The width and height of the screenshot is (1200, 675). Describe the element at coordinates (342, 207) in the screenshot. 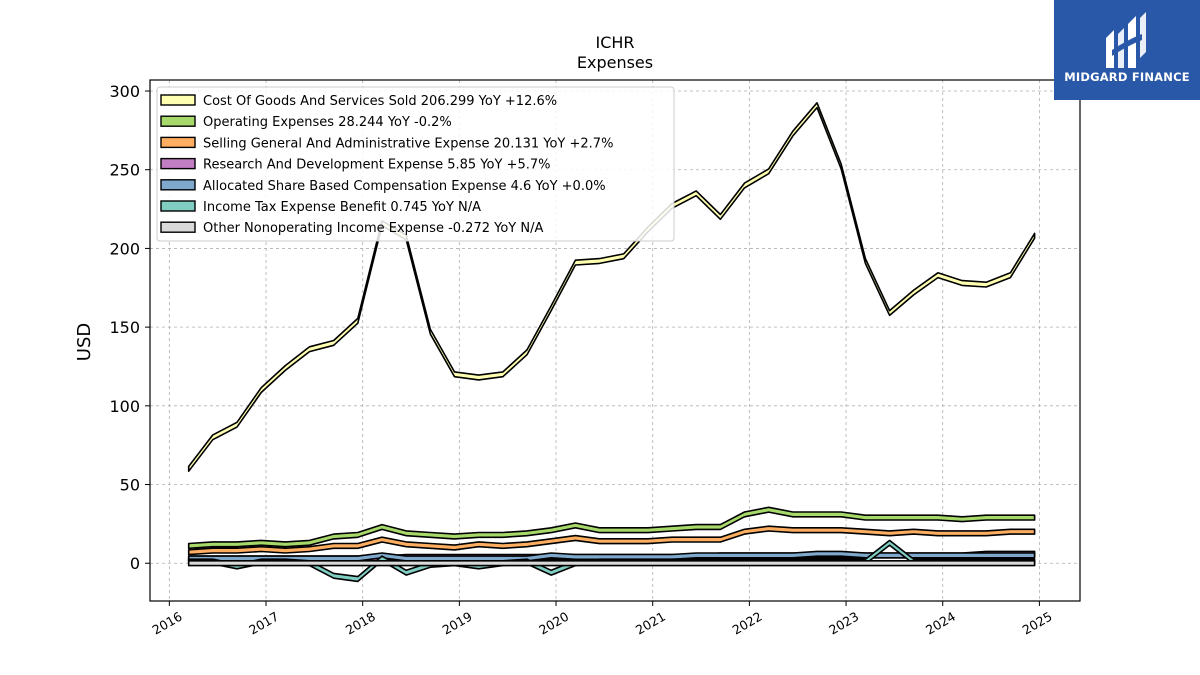

I see `legend-entry: Income Tax Expense Benefit 0.745 YoY N/A` at that location.